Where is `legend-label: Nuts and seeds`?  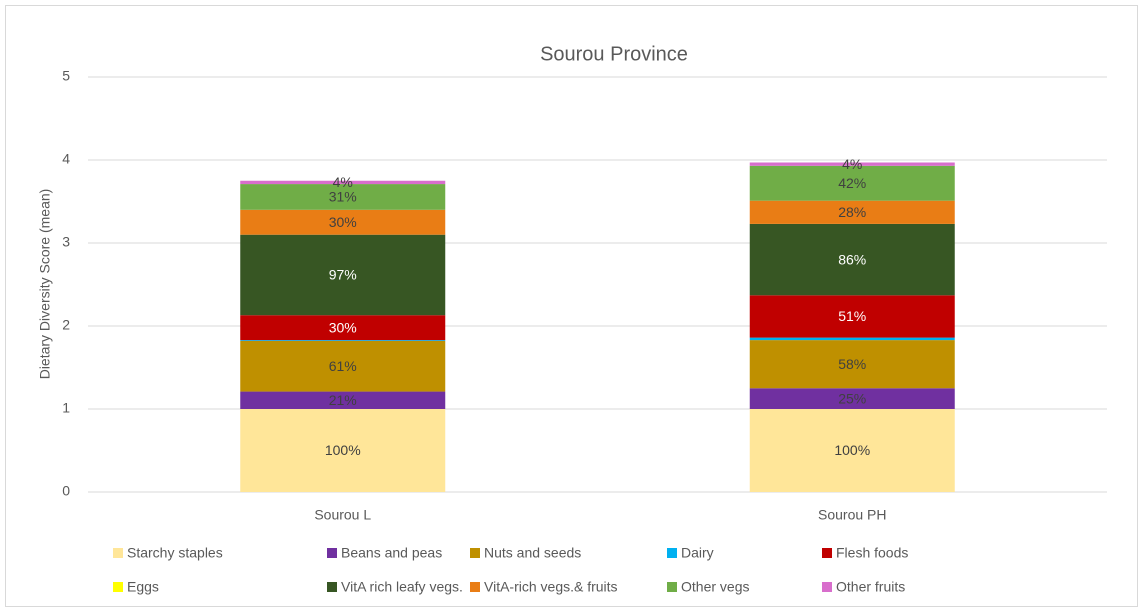
legend-label: Nuts and seeds is located at coordinates (532, 553).